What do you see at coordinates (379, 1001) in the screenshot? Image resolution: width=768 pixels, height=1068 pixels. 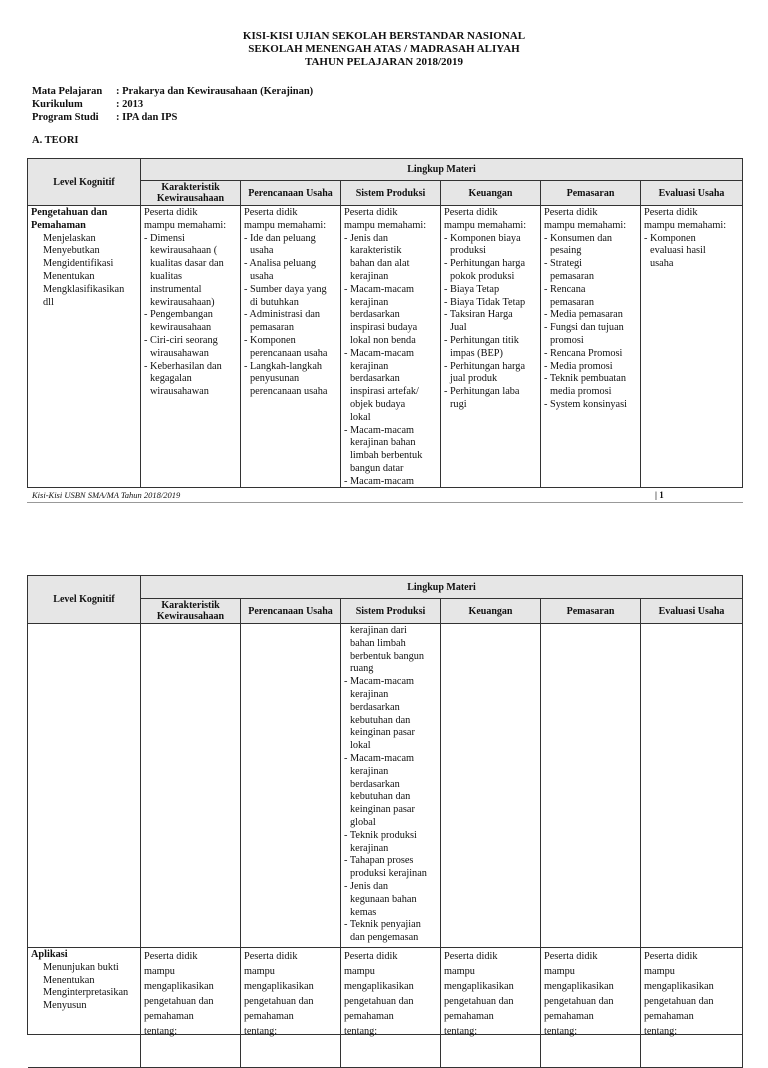 I see `aplikasi-line: pengetahuan dan` at bounding box center [379, 1001].